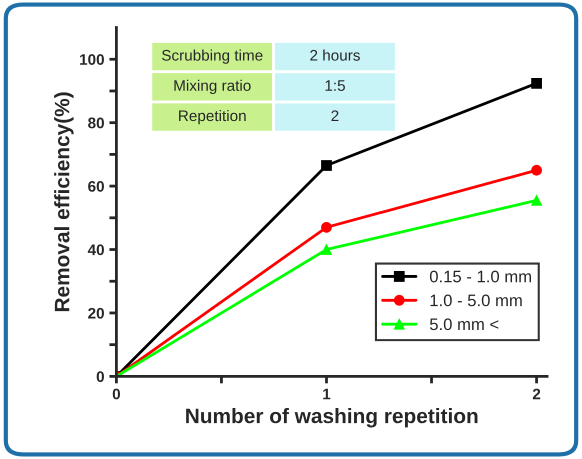  What do you see at coordinates (332, 418) in the screenshot?
I see `x-axis-title: Number of washing repetition` at bounding box center [332, 418].